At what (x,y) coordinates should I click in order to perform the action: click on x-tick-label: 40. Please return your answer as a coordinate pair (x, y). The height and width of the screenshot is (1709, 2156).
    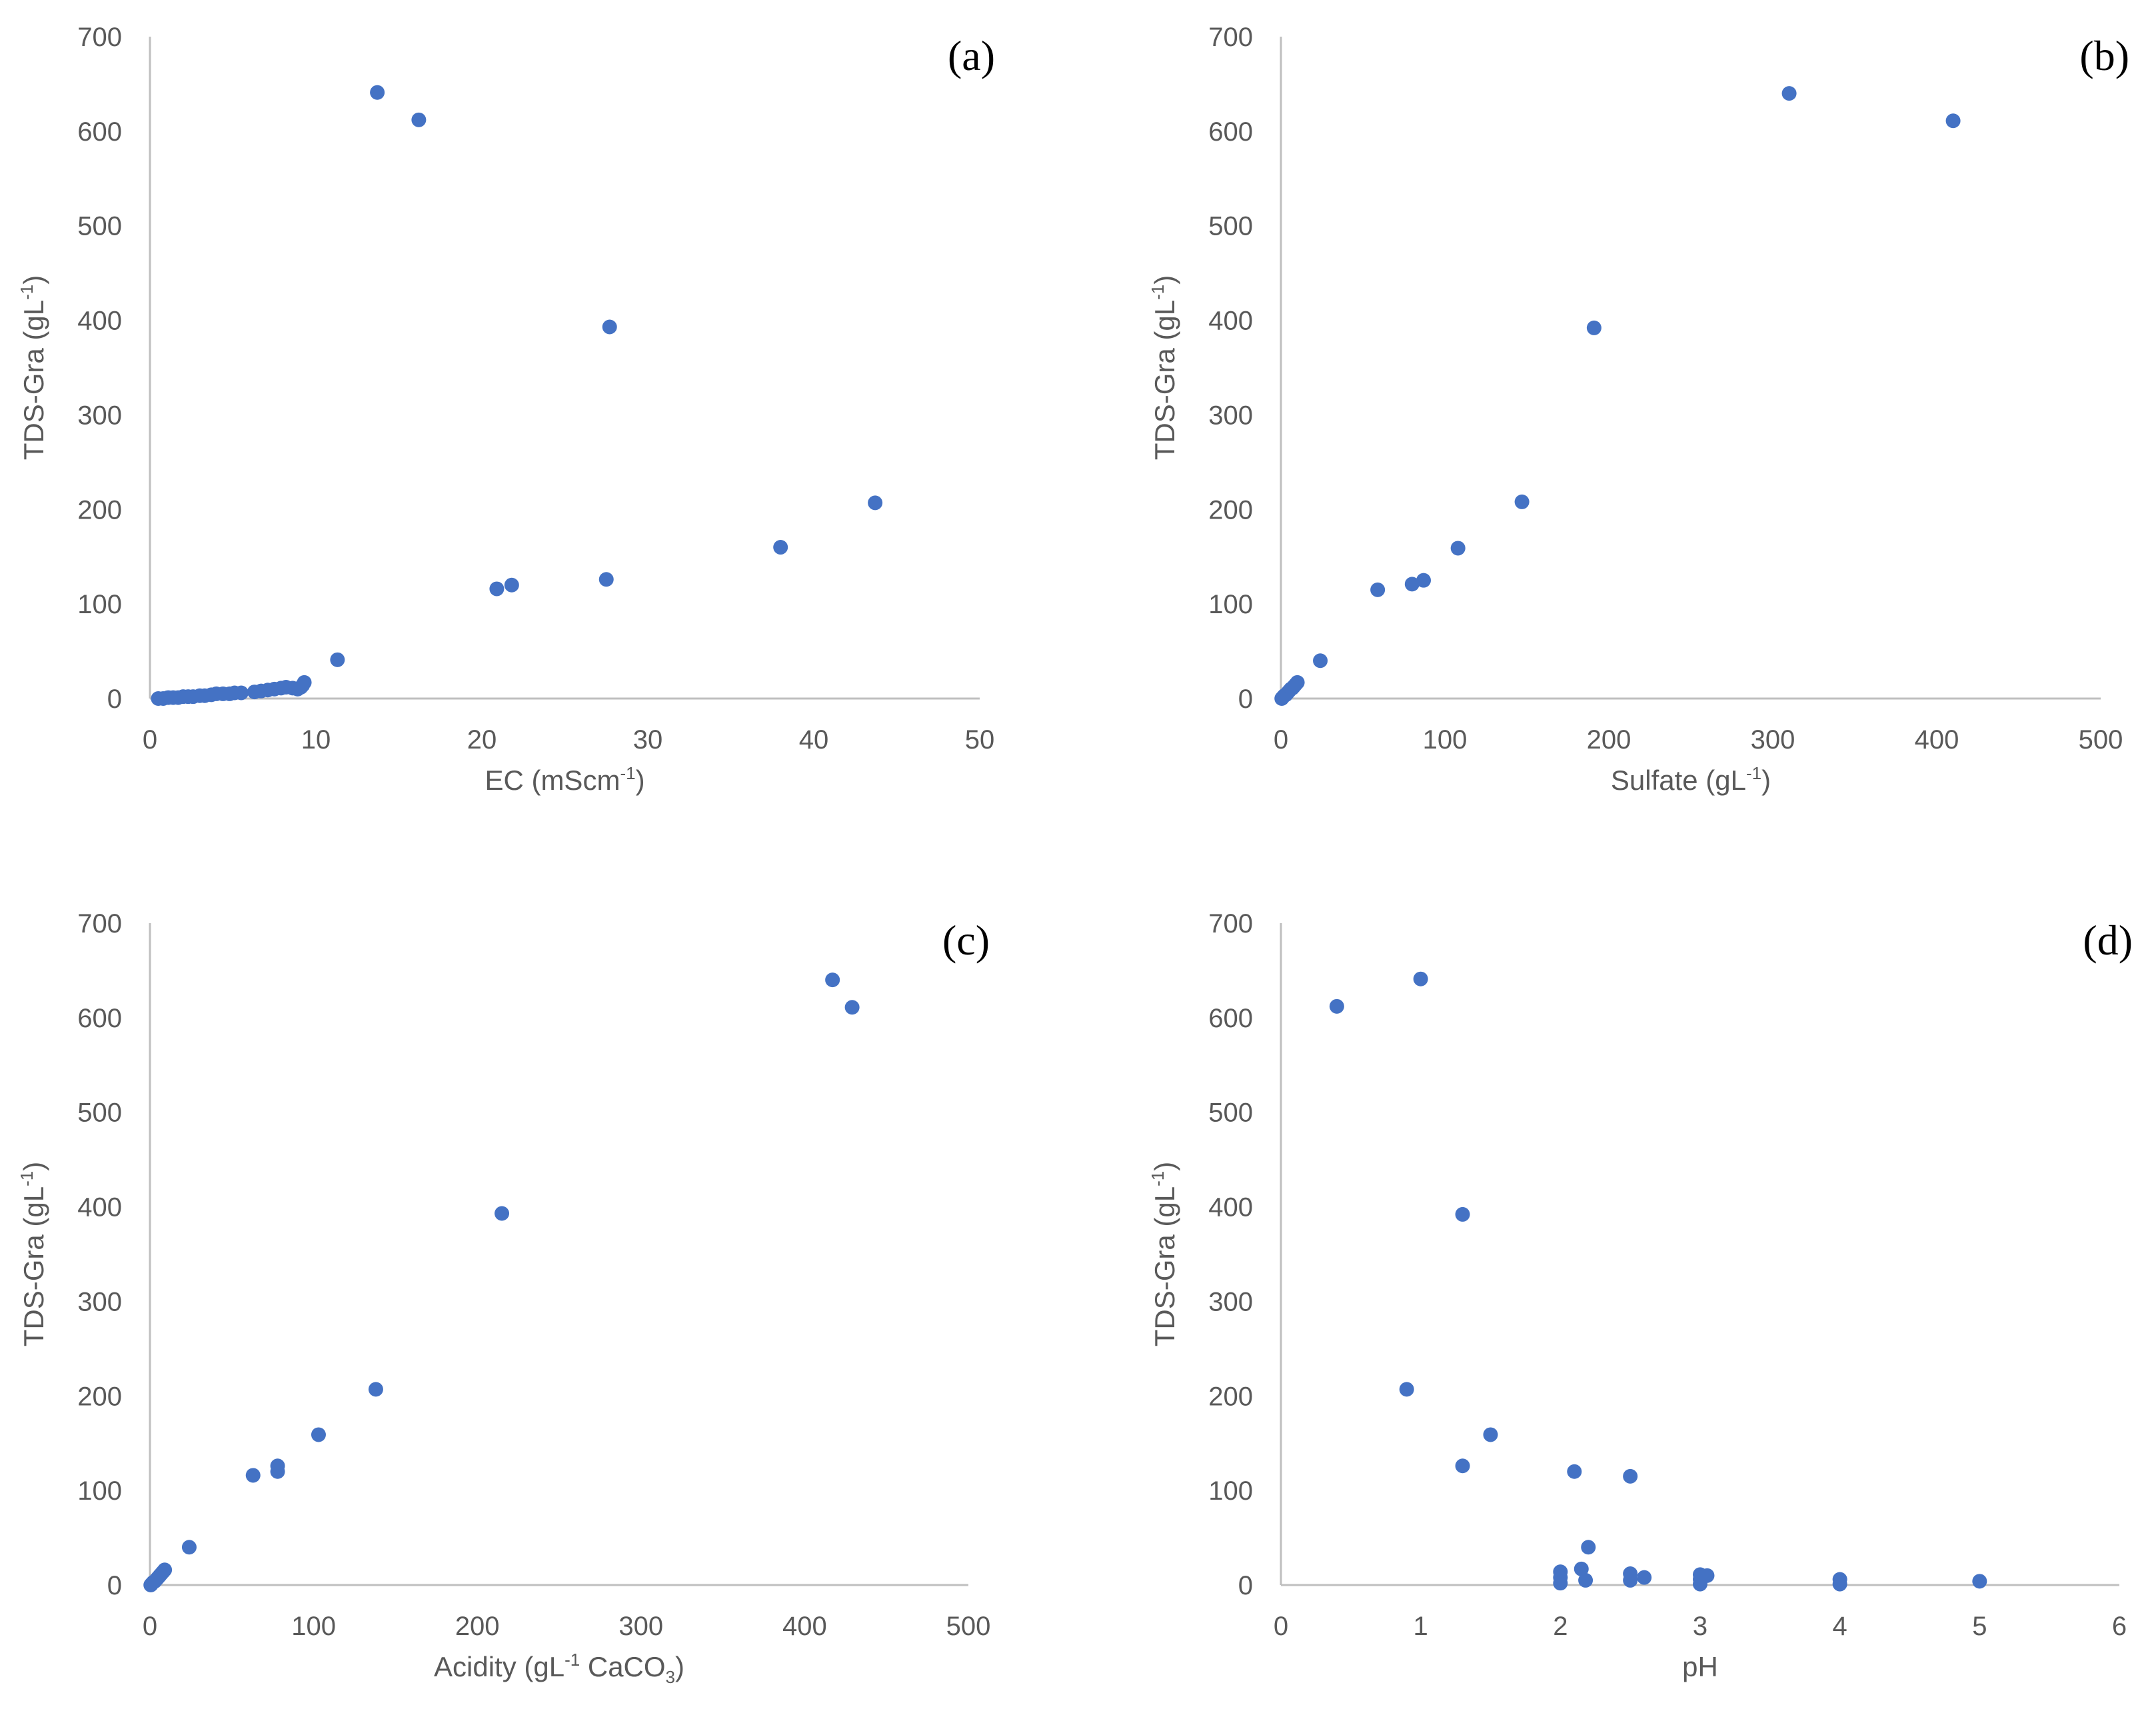
    Looking at the image, I should click on (814, 740).